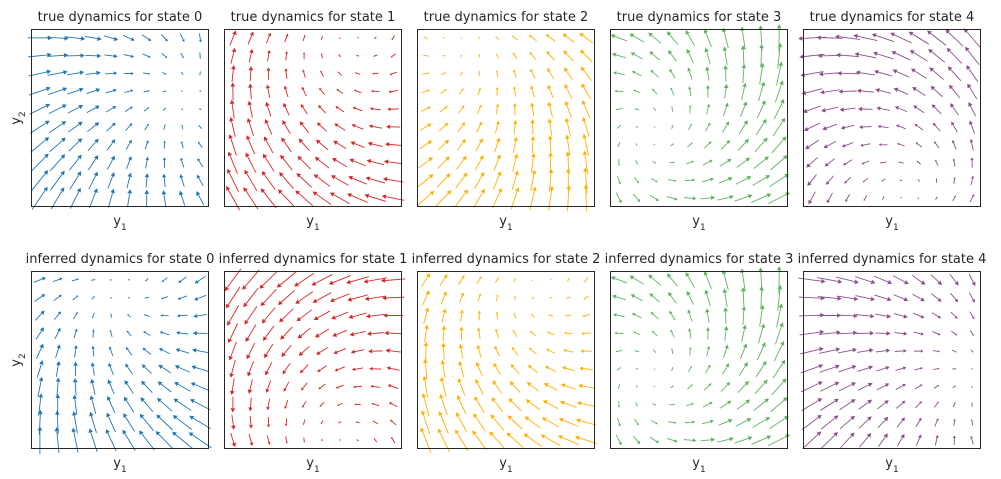 The width and height of the screenshot is (1001, 479). Describe the element at coordinates (313, 363) in the screenshot. I see `panel-inferred-state-1: inferred dynamics for state 1 y1` at that location.